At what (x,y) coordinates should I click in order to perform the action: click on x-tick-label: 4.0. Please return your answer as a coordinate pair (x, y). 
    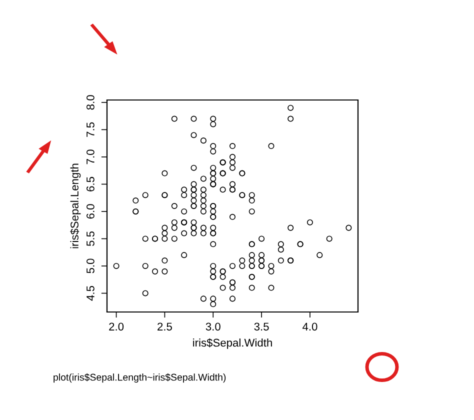
    Looking at the image, I should click on (310, 326).